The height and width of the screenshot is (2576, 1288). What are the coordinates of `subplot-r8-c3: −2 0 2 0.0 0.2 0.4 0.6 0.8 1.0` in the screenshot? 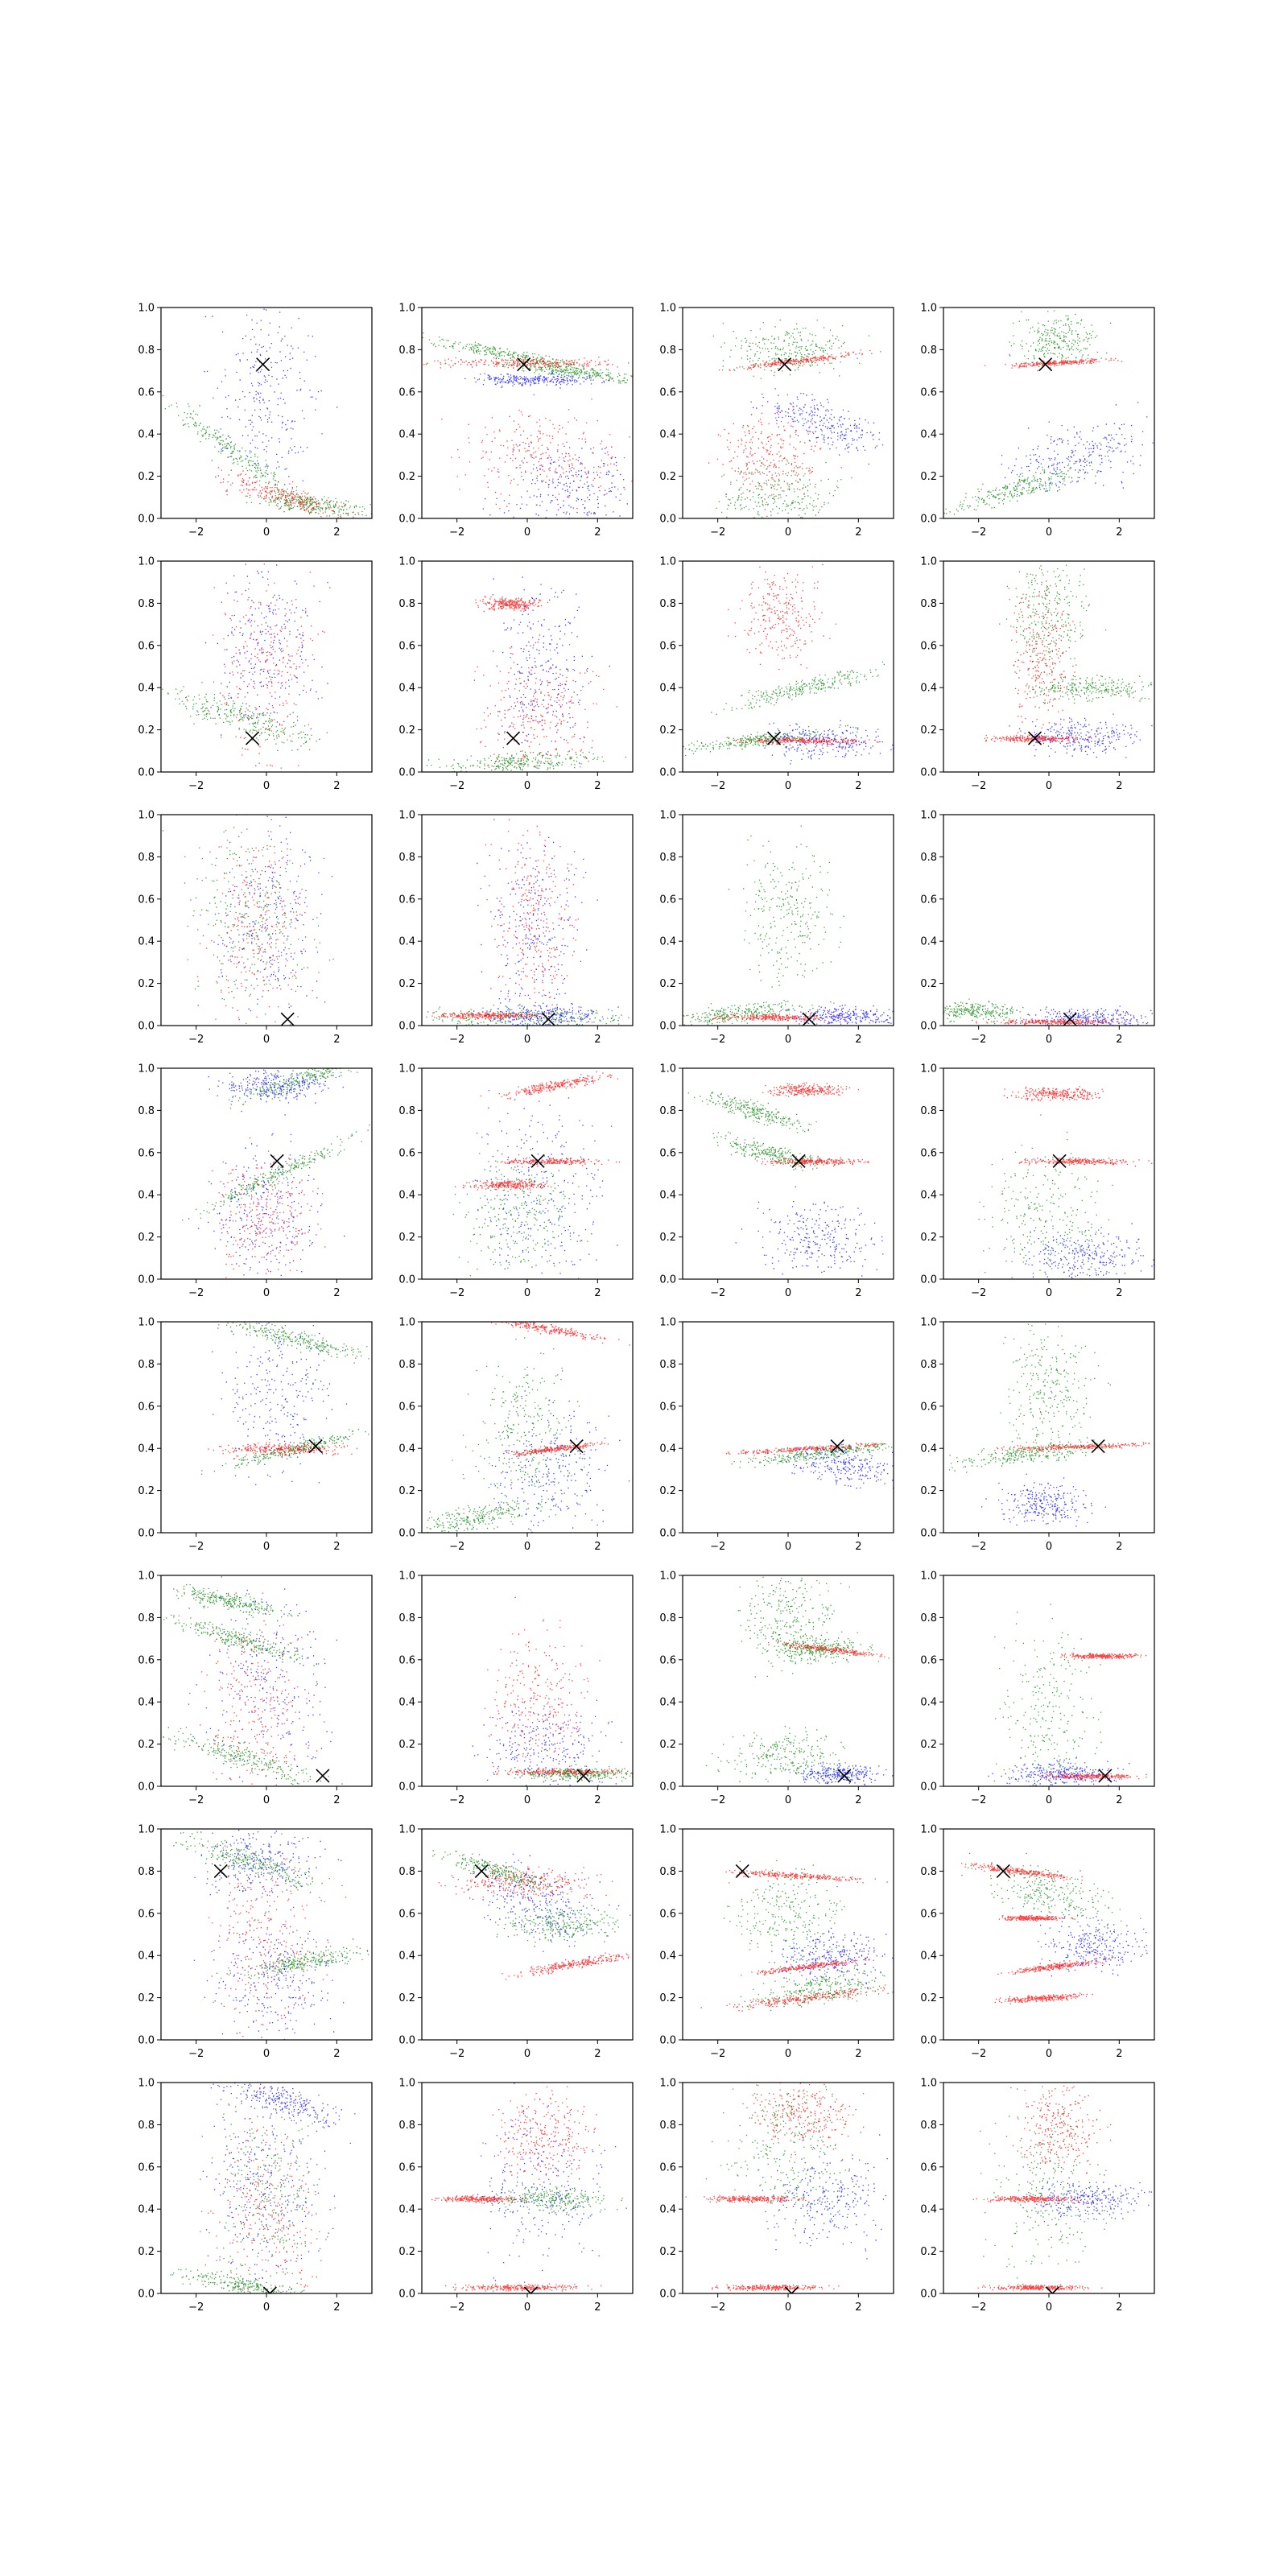 It's located at (776, 2196).